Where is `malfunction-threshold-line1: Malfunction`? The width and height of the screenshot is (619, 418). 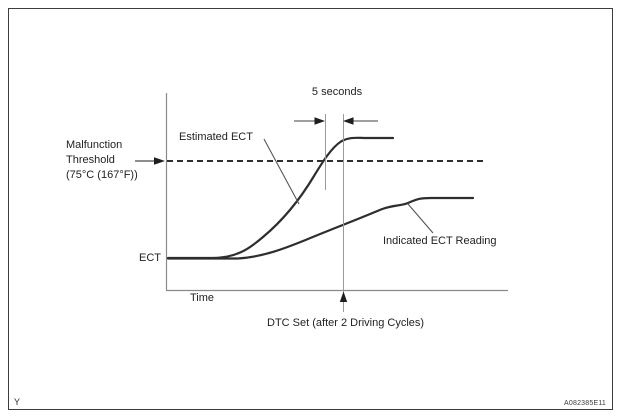 malfunction-threshold-line1: Malfunction is located at coordinates (94, 145).